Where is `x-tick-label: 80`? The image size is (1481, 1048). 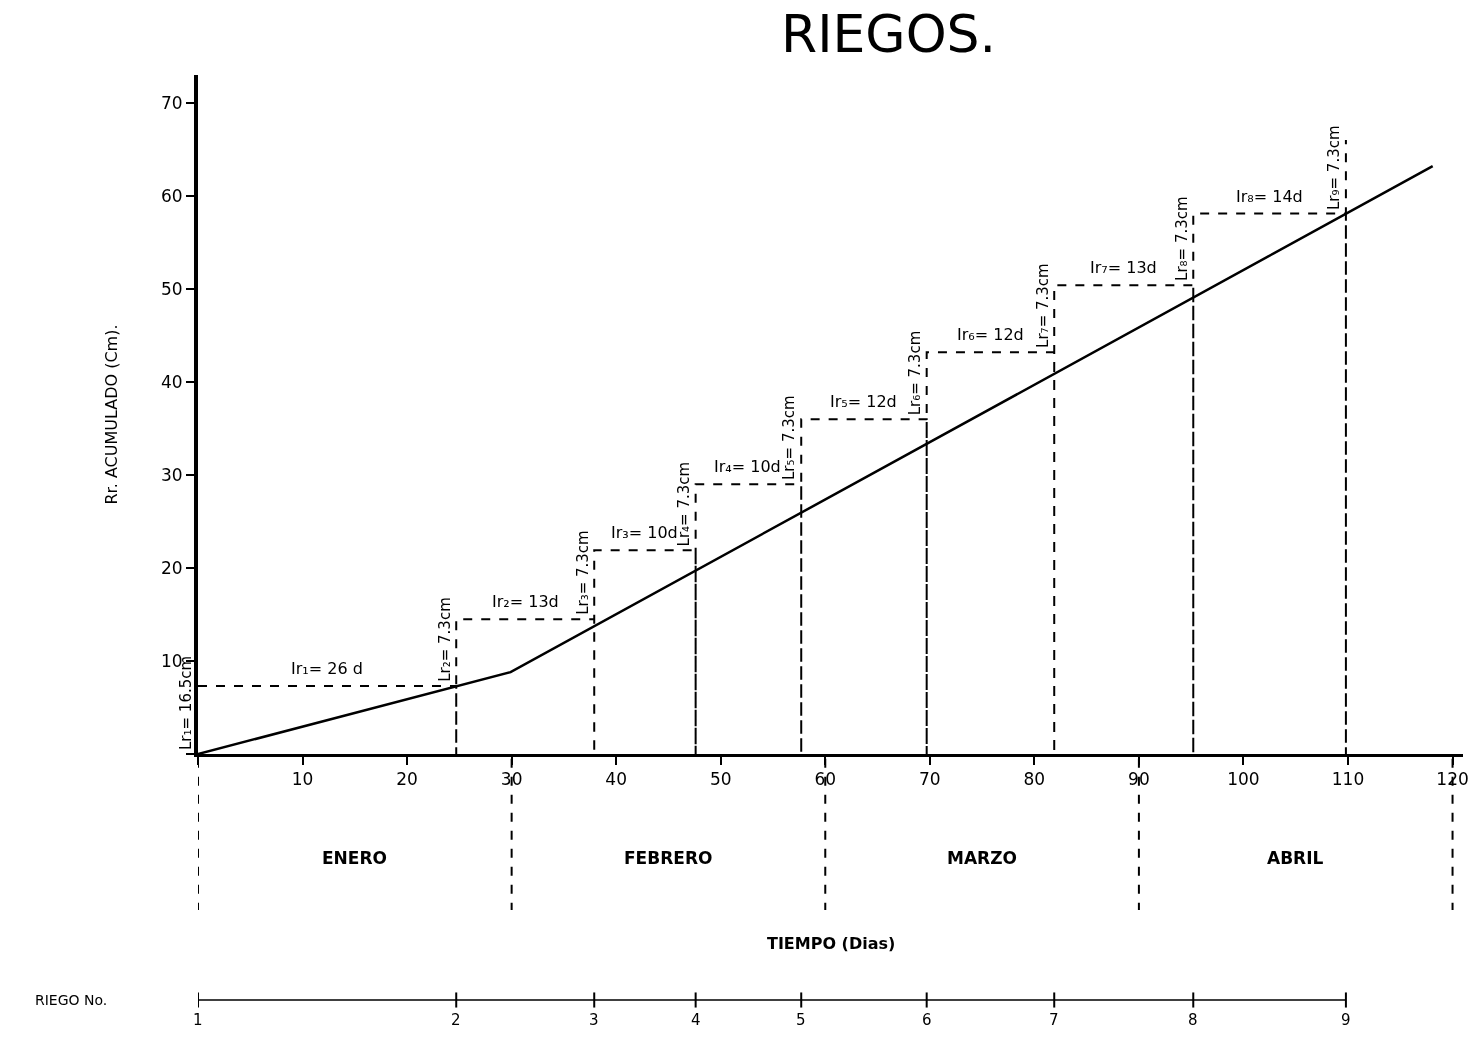 x-tick-label: 80 is located at coordinates (1034, 779).